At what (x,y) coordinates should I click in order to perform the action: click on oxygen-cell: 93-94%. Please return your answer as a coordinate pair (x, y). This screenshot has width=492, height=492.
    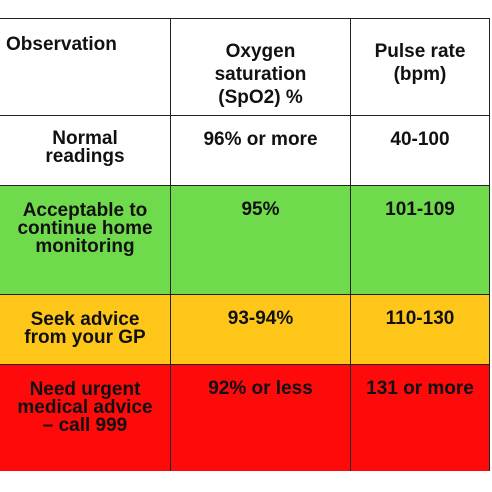
    Looking at the image, I should click on (260, 329).